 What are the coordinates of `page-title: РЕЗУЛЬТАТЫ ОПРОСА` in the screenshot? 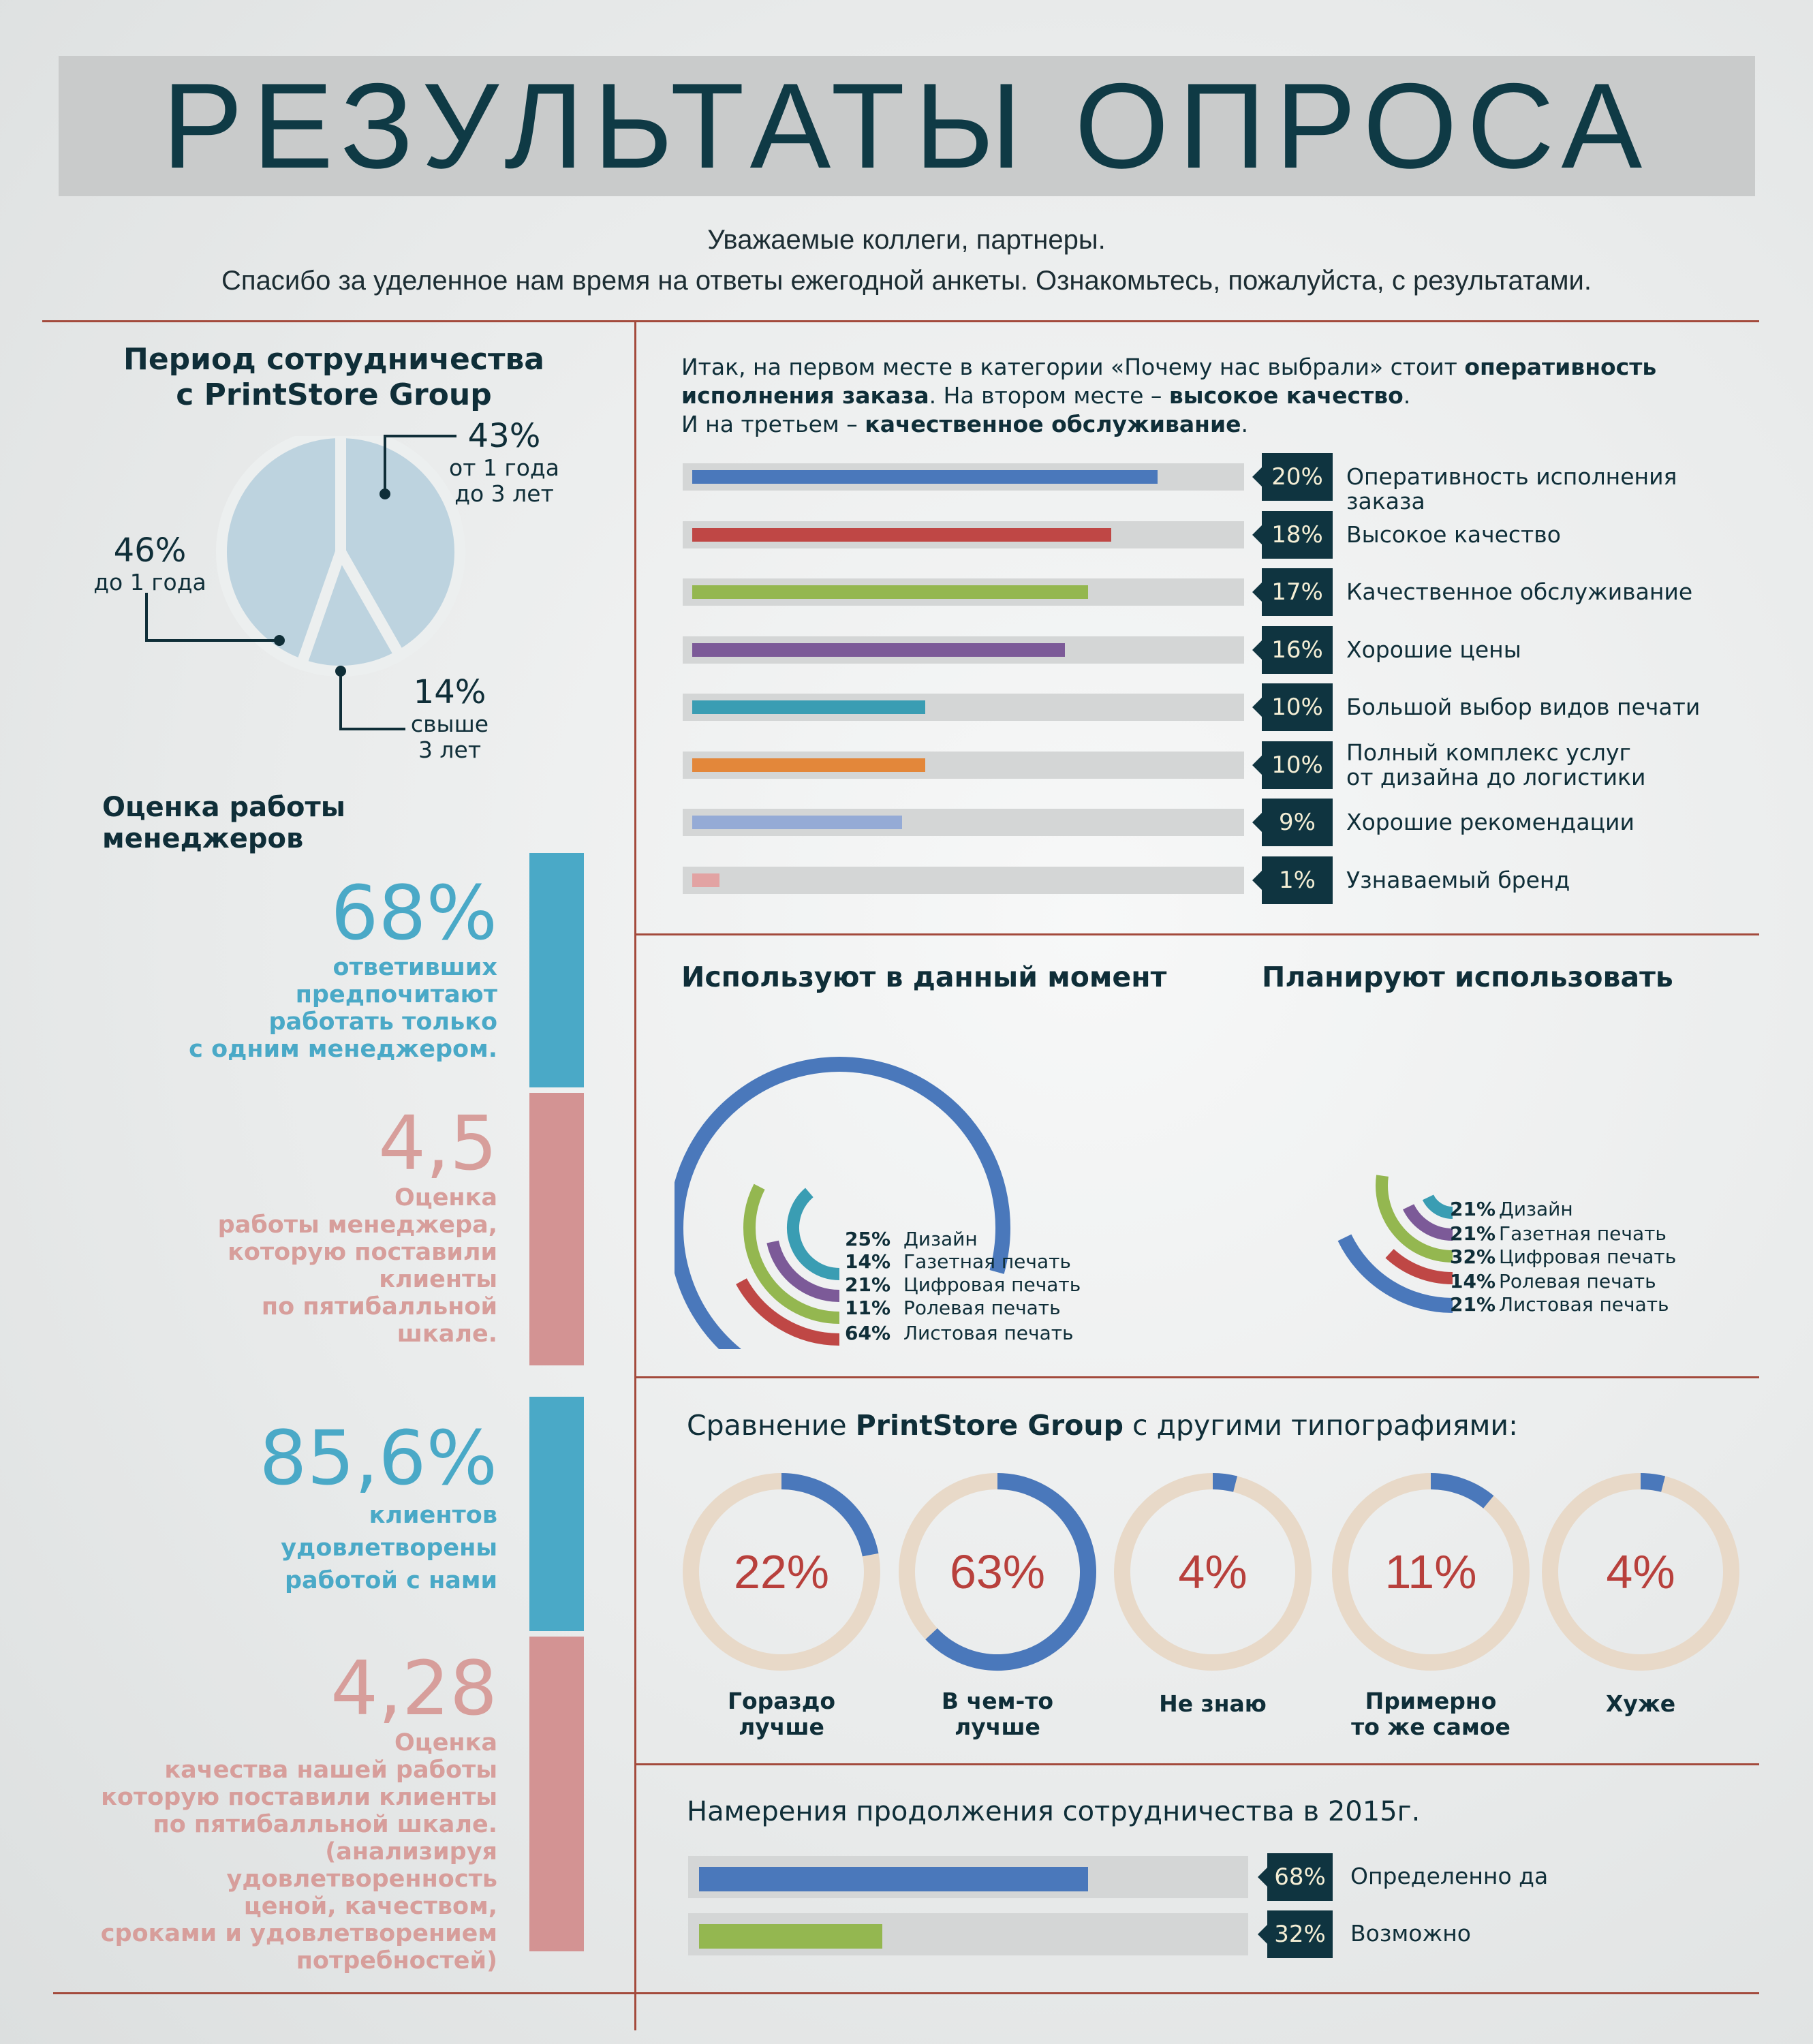 It's located at (906, 125).